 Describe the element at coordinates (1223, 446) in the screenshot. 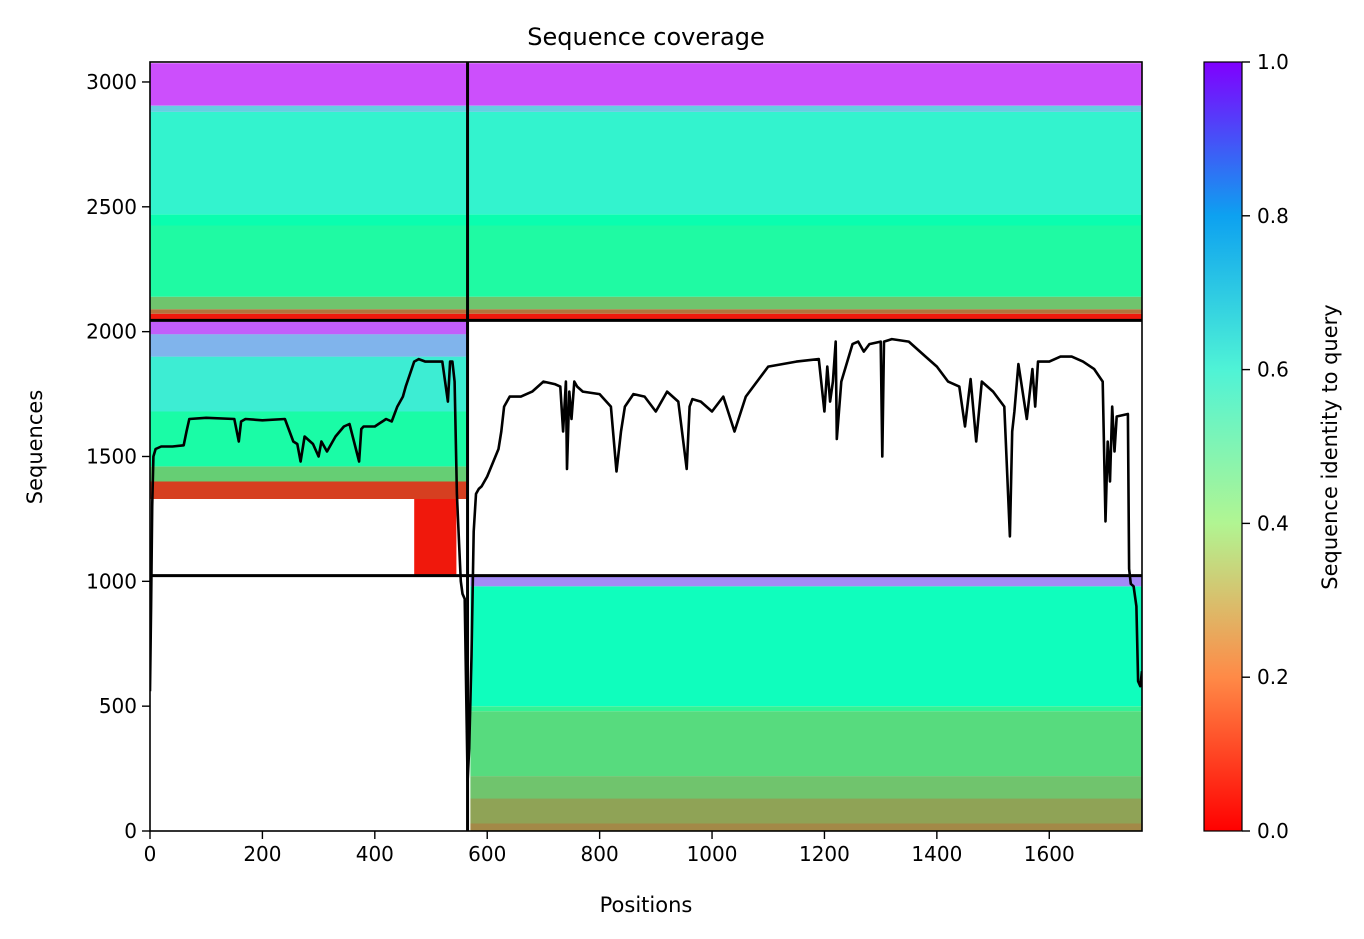

I see `colorbar` at that location.